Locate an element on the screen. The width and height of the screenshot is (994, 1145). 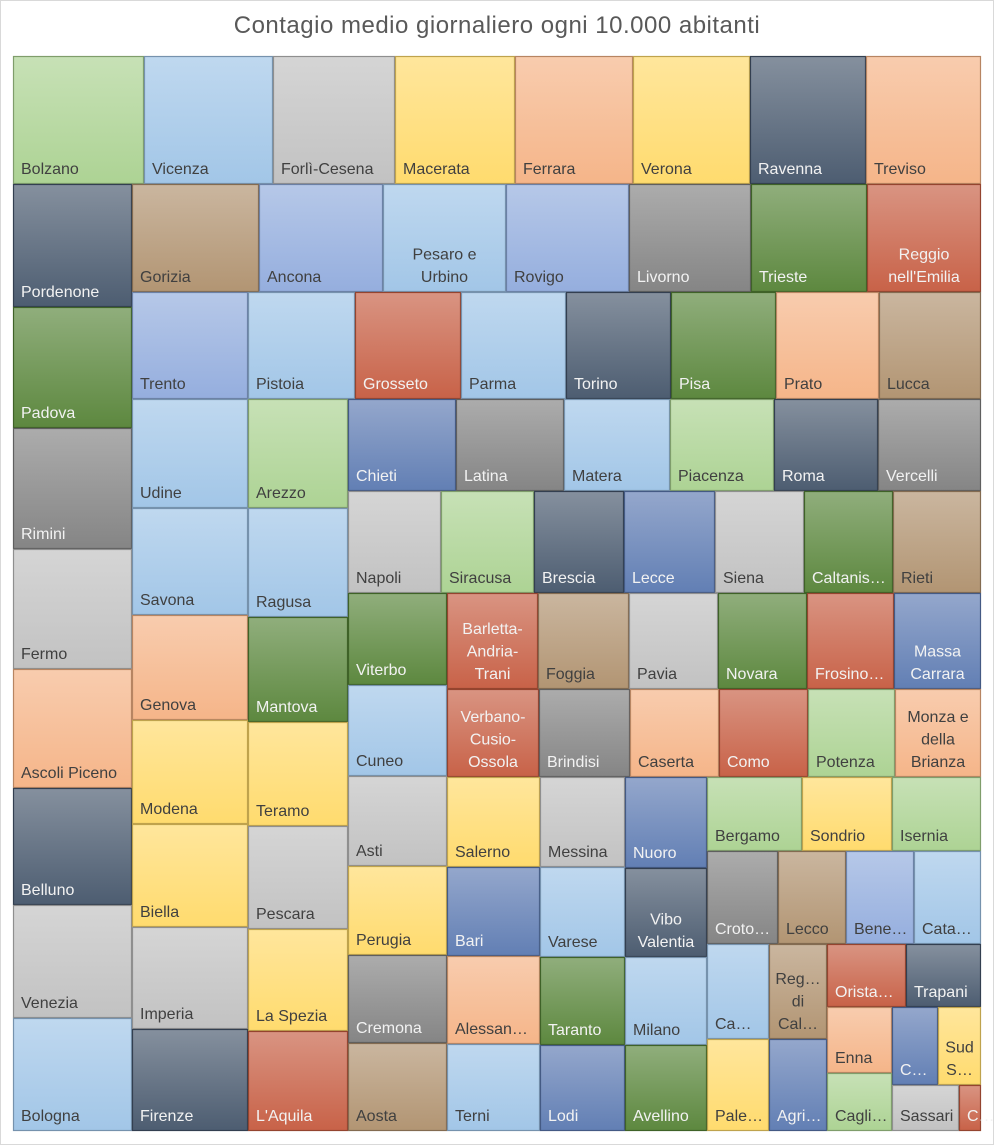
cell-label: Ancona is located at coordinates (294, 277).